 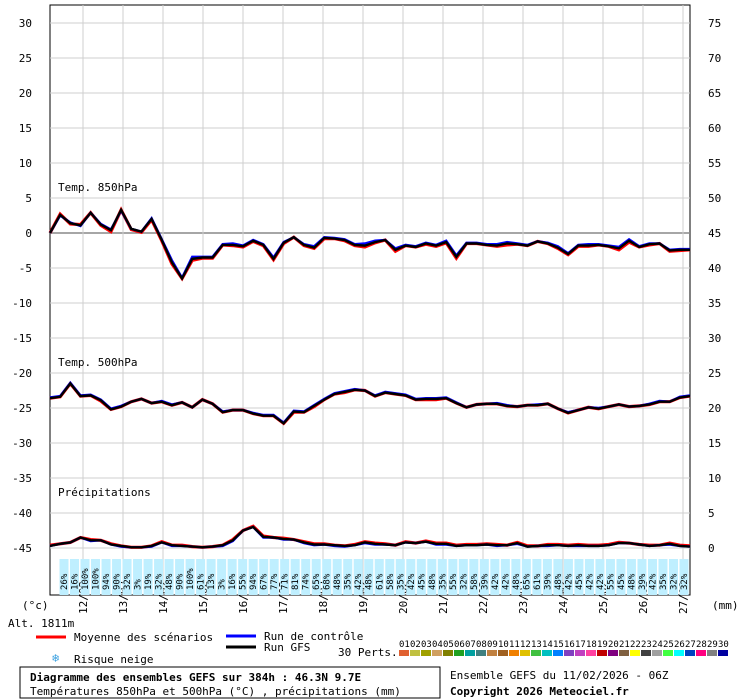 What do you see at coordinates (459, 645) in the screenshot?
I see `pert-label: 06` at bounding box center [459, 645].